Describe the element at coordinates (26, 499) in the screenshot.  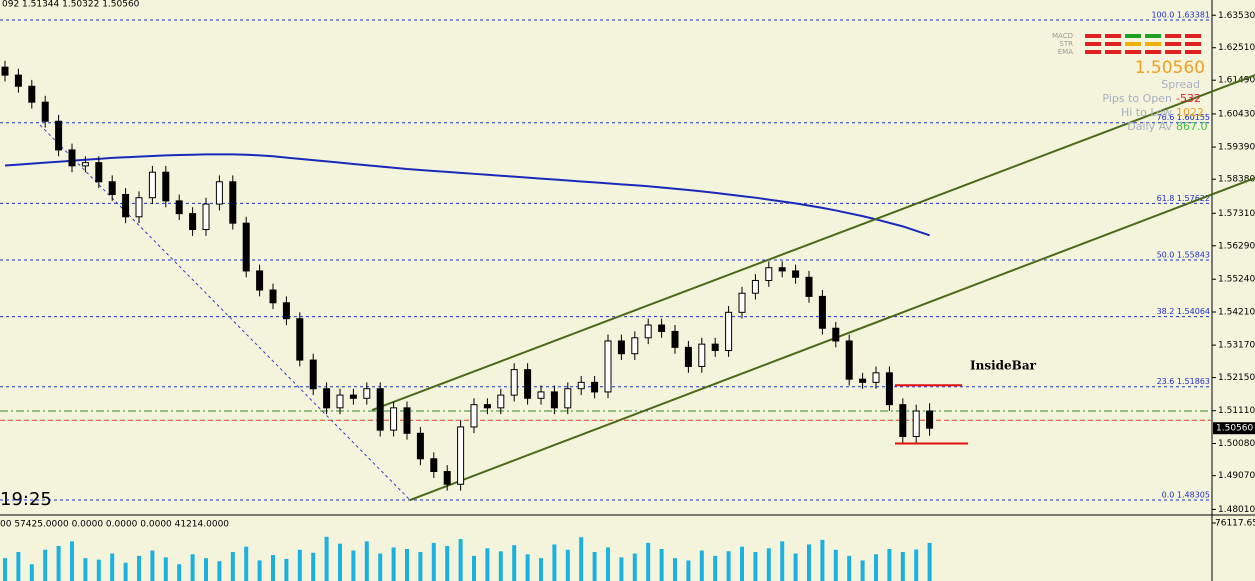
I see `time-label: 19:25` at that location.